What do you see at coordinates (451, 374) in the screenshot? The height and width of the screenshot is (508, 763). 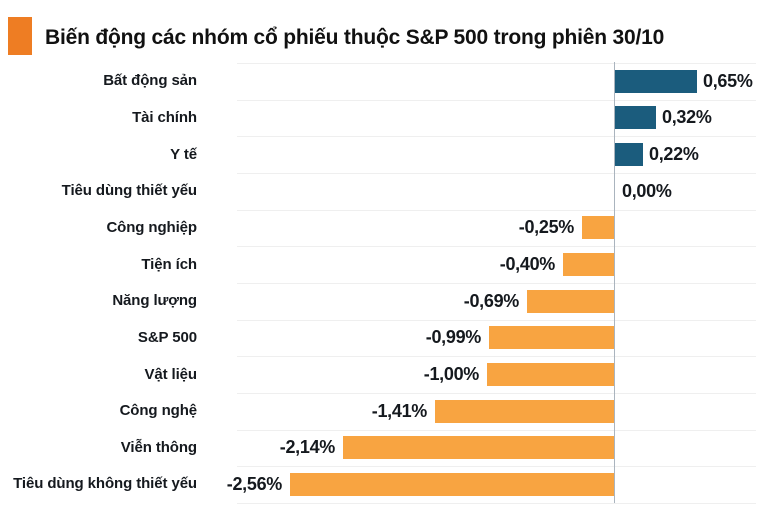 I see `value-label: -1,00%` at bounding box center [451, 374].